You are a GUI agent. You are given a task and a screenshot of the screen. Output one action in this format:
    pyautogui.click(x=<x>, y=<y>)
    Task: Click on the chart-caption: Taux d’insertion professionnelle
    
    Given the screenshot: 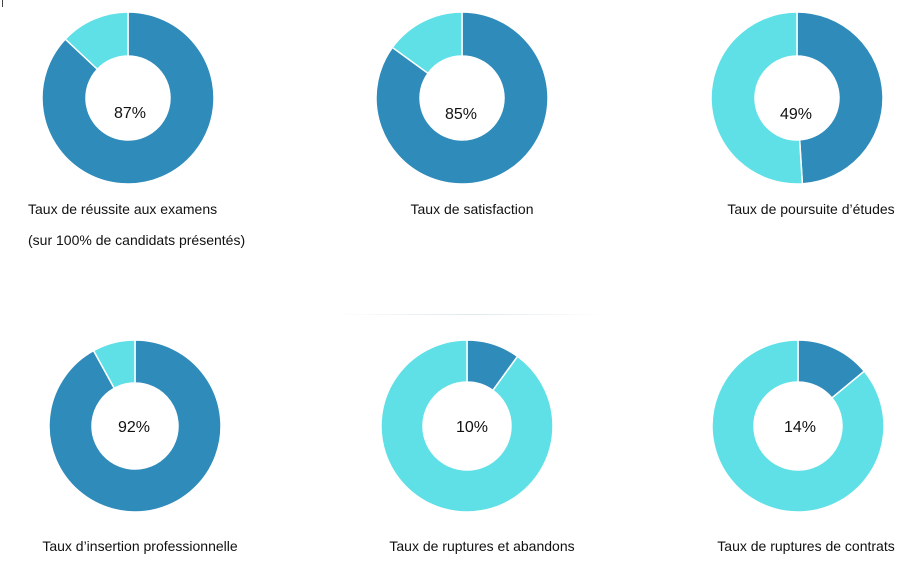 What is the action you would take?
    pyautogui.click(x=140, y=546)
    